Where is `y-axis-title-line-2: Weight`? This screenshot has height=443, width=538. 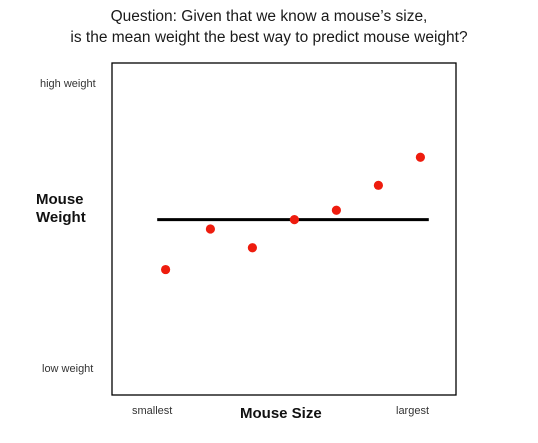
y-axis-title-line-2: Weight is located at coordinates (61, 217).